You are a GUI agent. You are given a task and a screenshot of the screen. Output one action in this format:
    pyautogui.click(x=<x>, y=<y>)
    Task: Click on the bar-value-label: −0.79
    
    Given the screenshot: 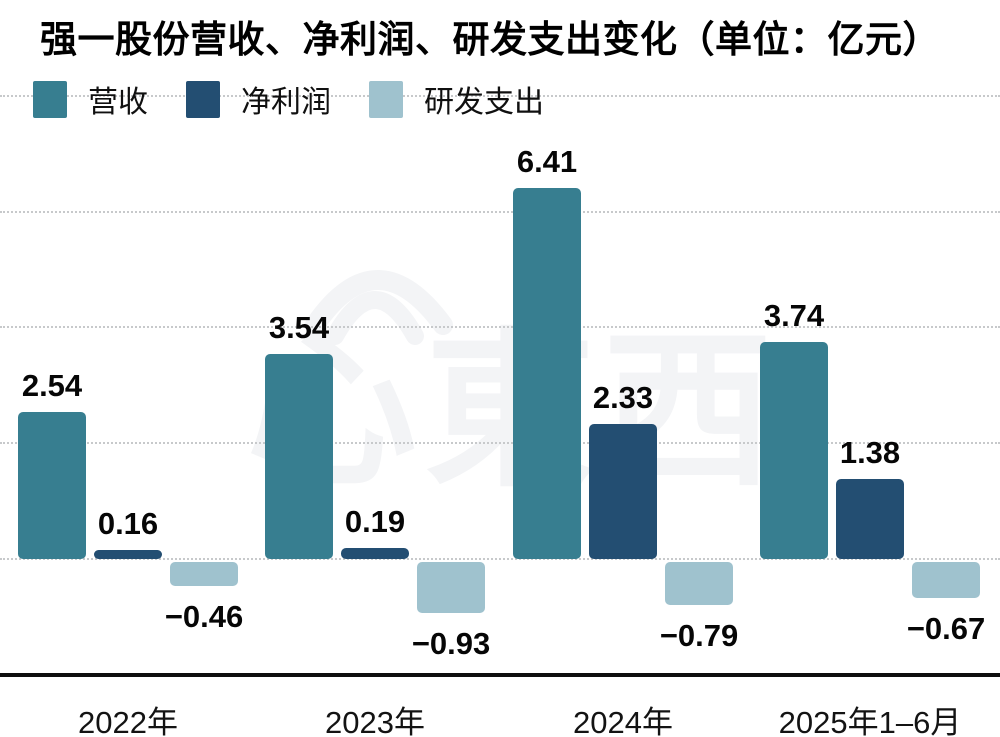 What is the action you would take?
    pyautogui.click(x=699, y=635)
    